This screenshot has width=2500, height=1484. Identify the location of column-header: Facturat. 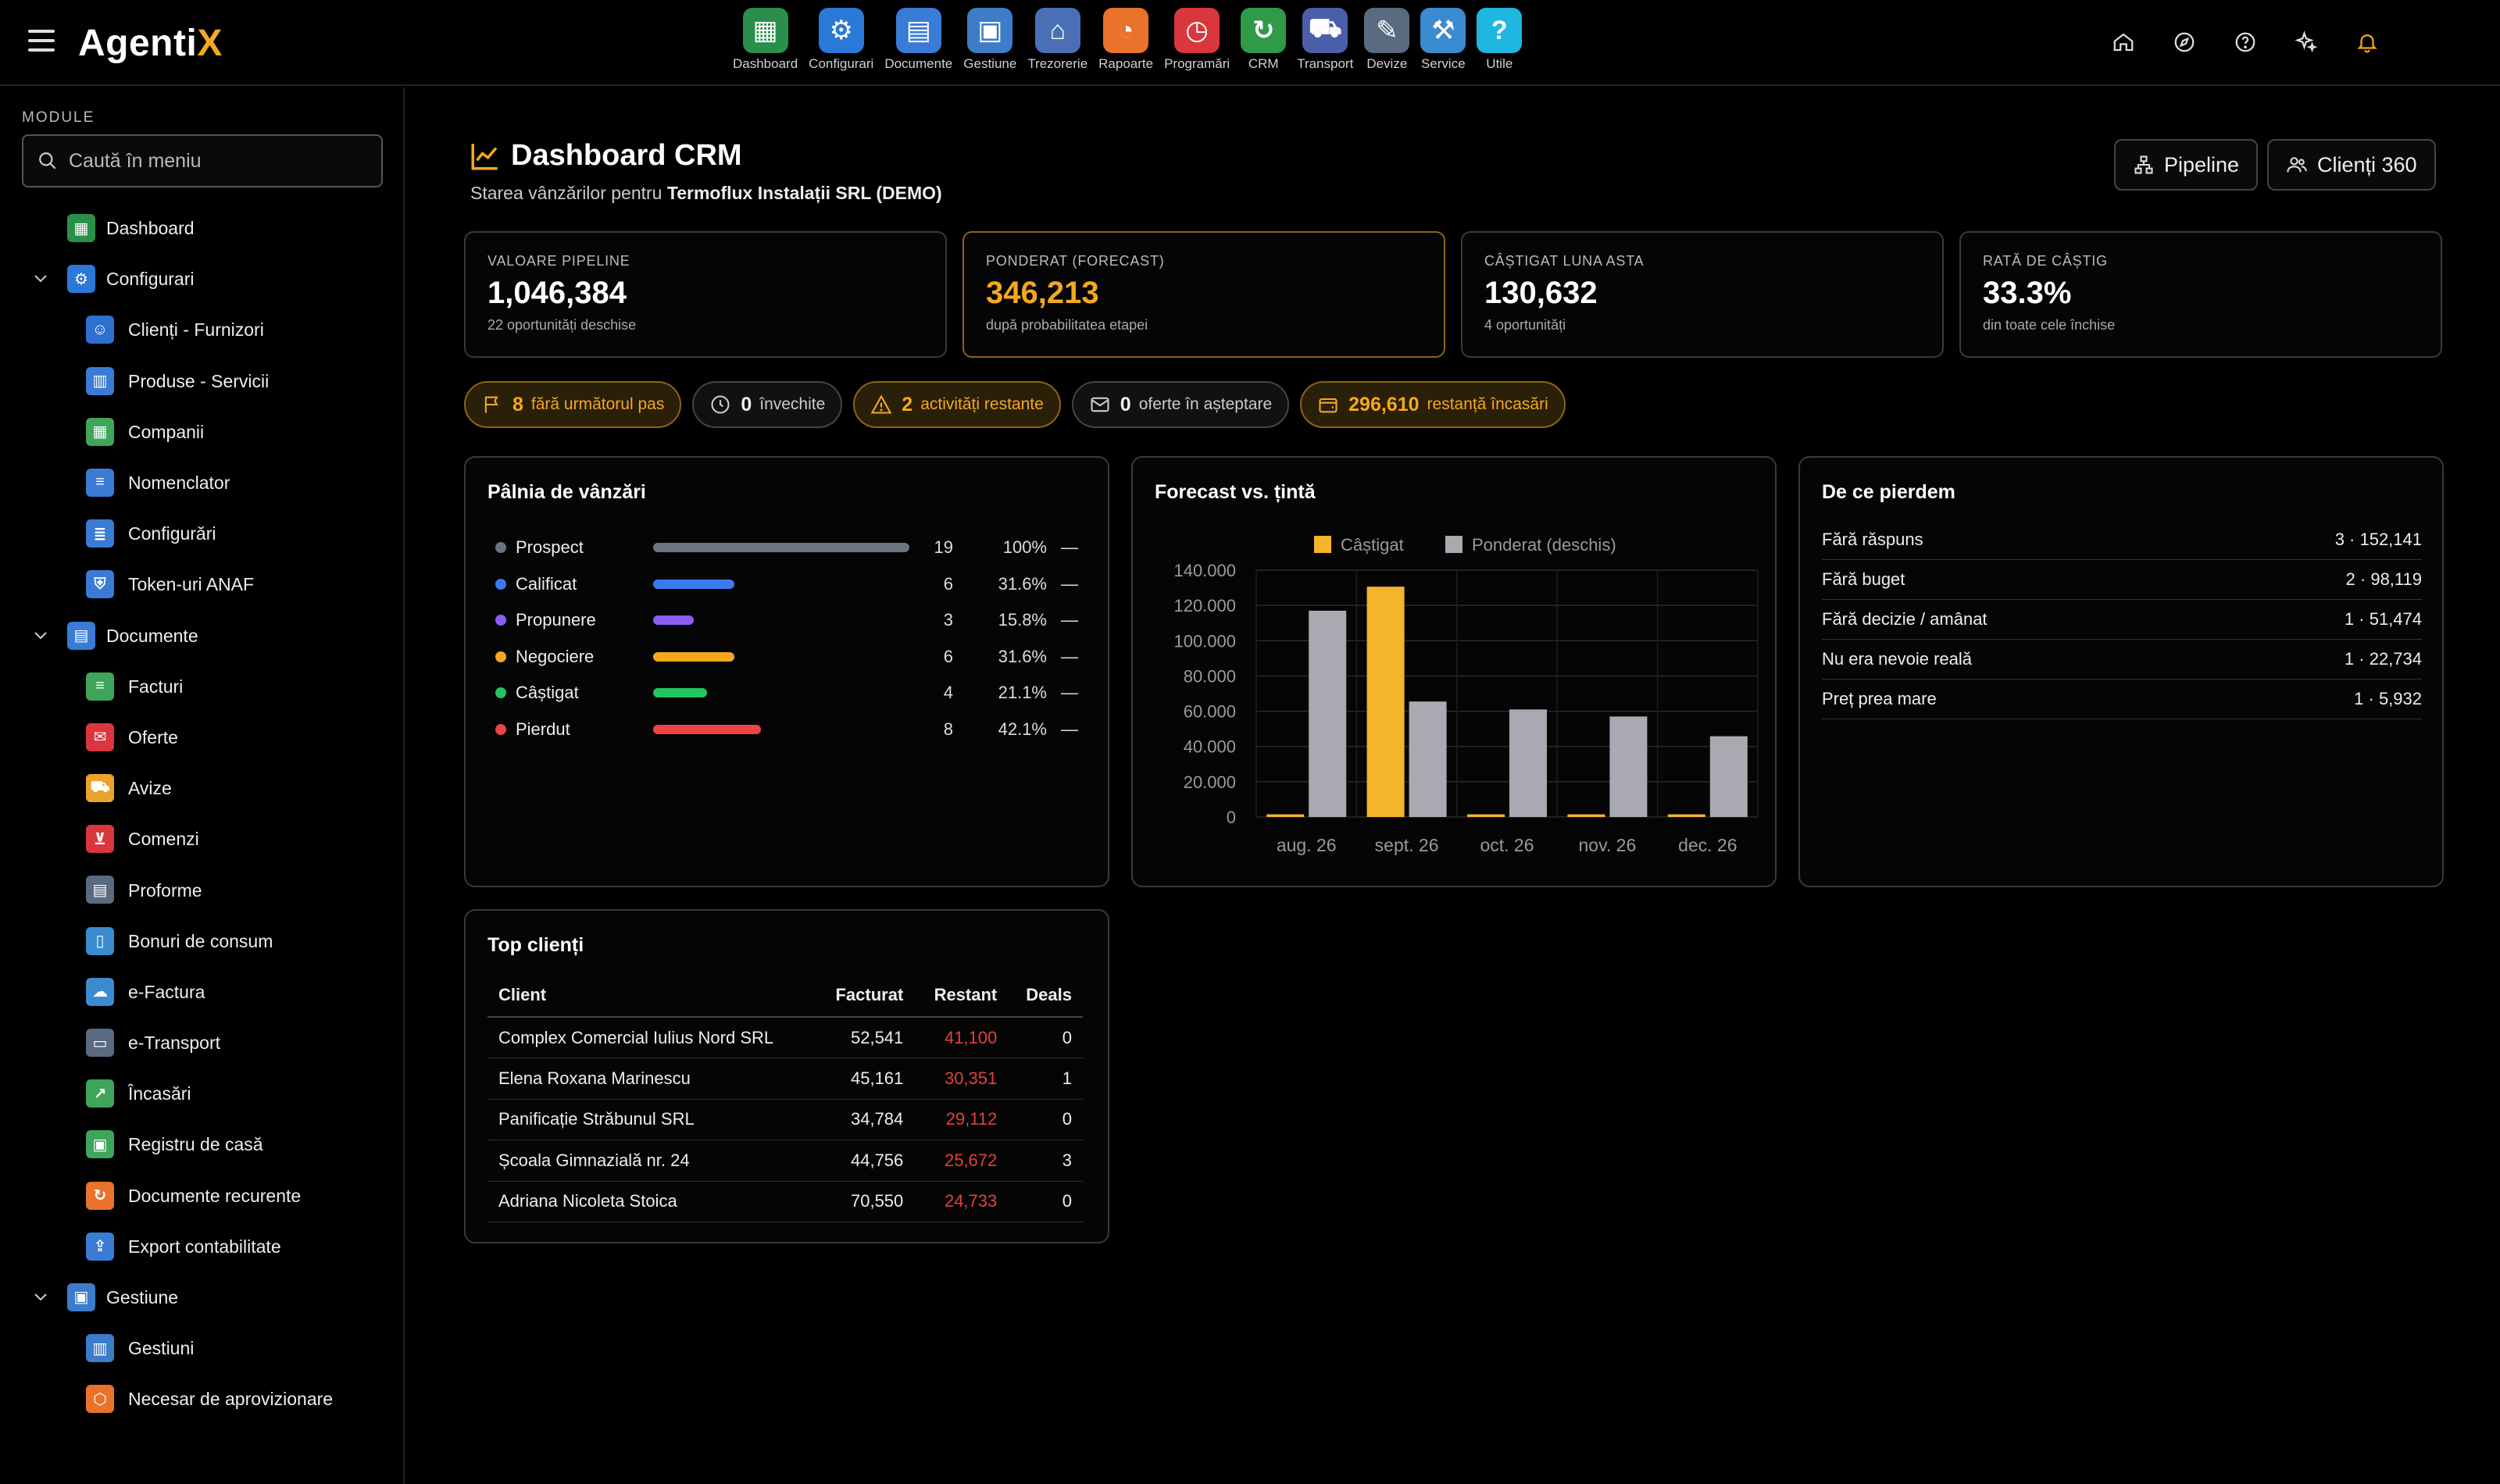
(865, 995).